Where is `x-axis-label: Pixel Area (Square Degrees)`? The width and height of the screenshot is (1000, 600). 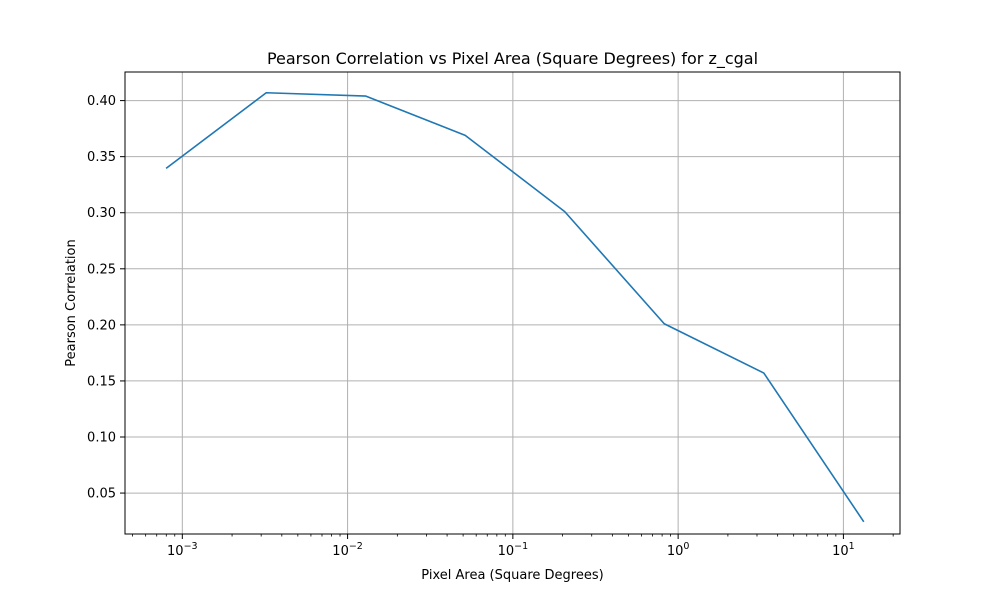 x-axis-label: Pixel Area (Square Degrees) is located at coordinates (512, 575).